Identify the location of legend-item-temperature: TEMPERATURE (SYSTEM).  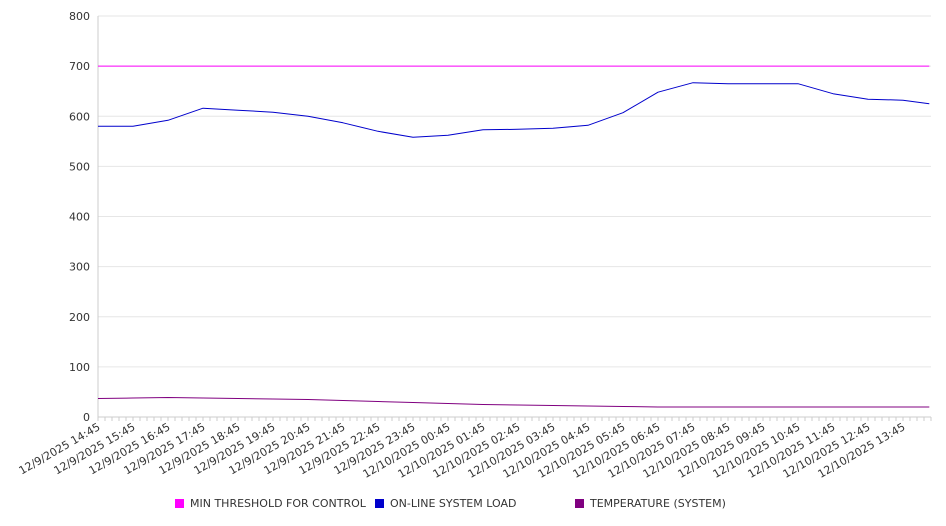
(650, 503).